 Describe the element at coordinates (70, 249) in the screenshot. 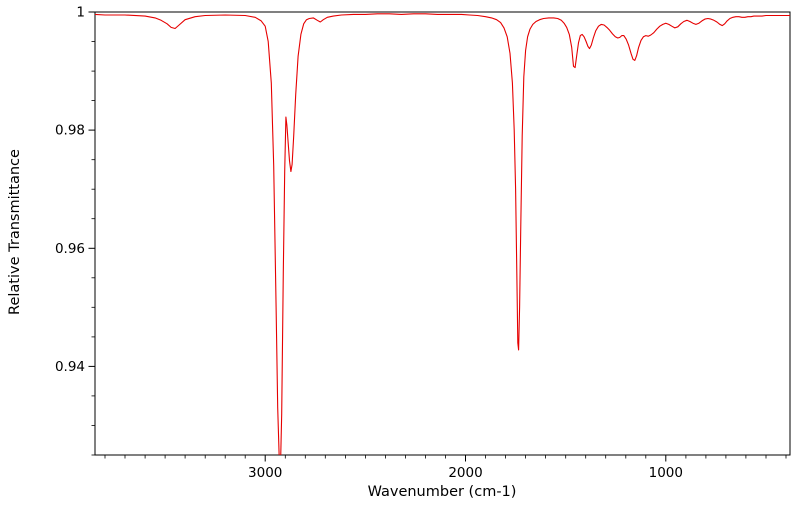

I see `y-tick-label: 0.96` at that location.